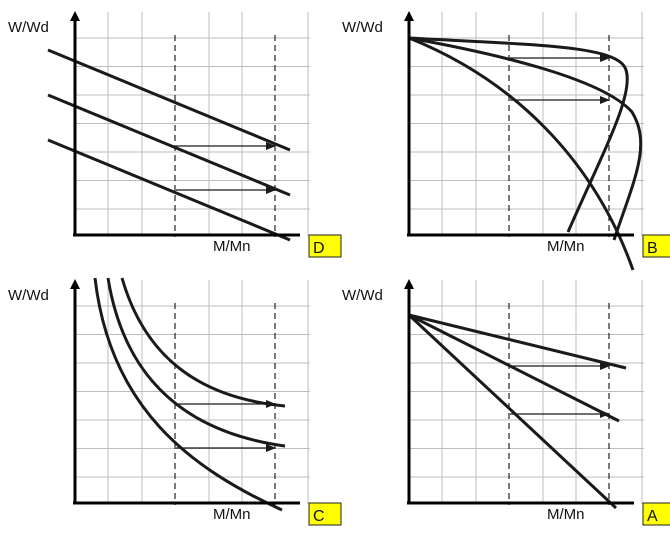  I want to click on panel-a-curve-bottom, so click(512, 411).